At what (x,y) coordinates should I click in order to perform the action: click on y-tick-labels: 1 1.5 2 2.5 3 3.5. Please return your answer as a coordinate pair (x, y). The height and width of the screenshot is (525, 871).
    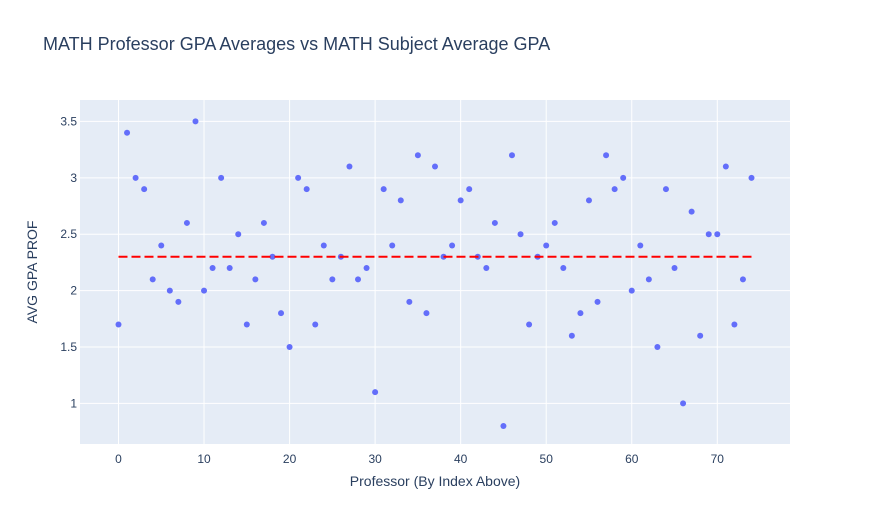
    Looking at the image, I should click on (68, 262).